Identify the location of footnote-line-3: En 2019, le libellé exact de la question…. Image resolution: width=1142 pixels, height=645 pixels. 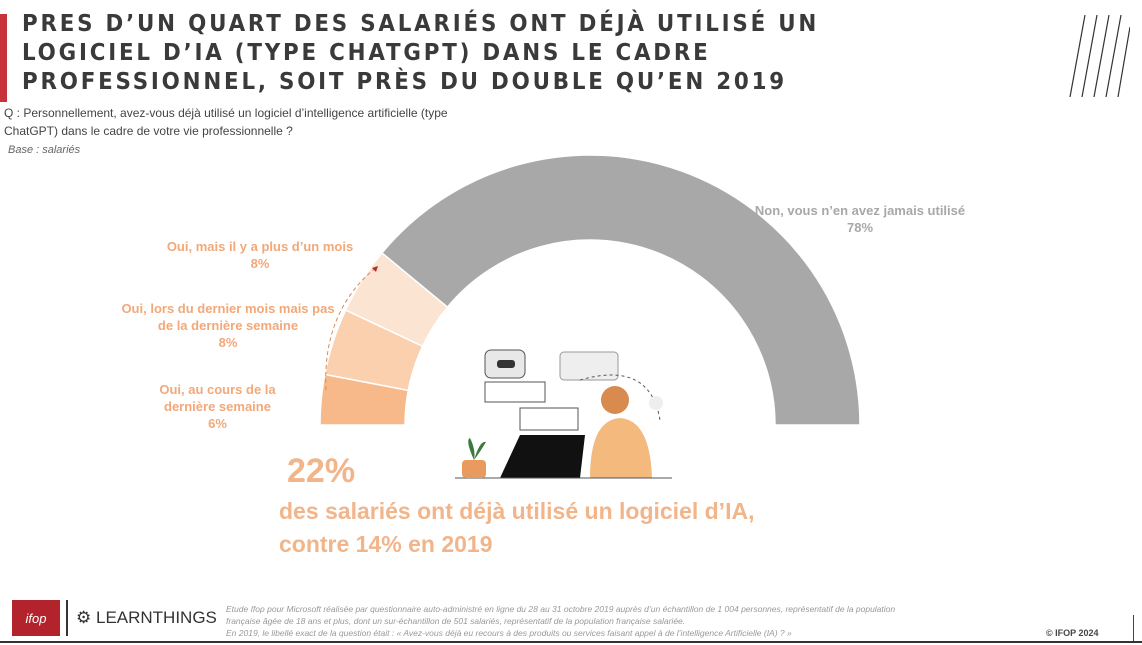
(509, 633).